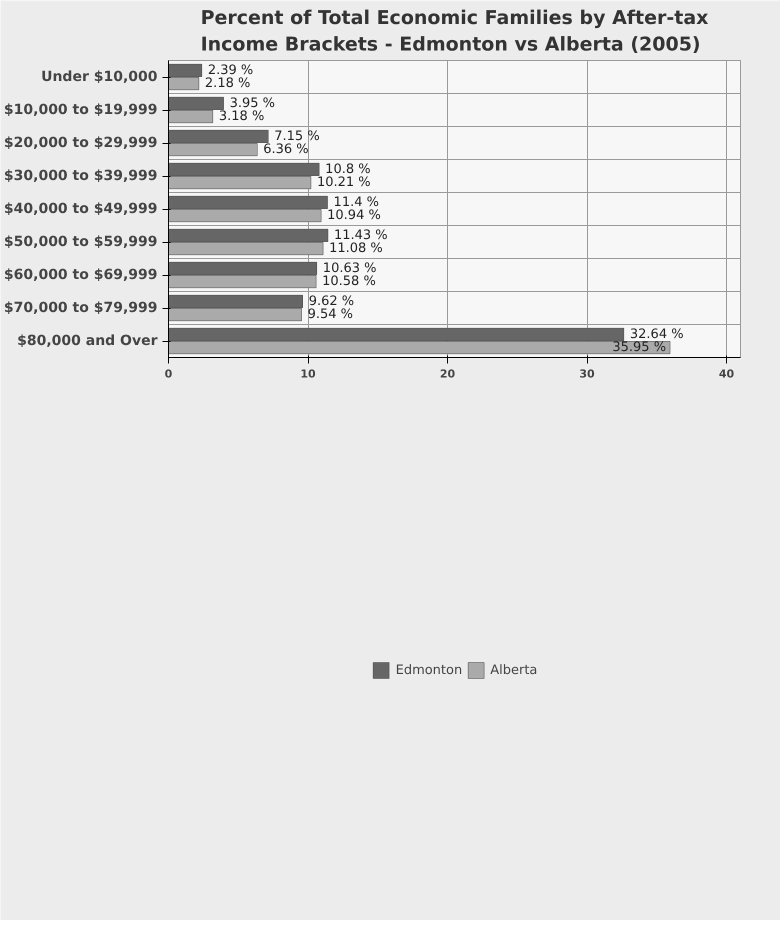 The image size is (784, 930). I want to click on data-label: 9.54 %, so click(331, 314).